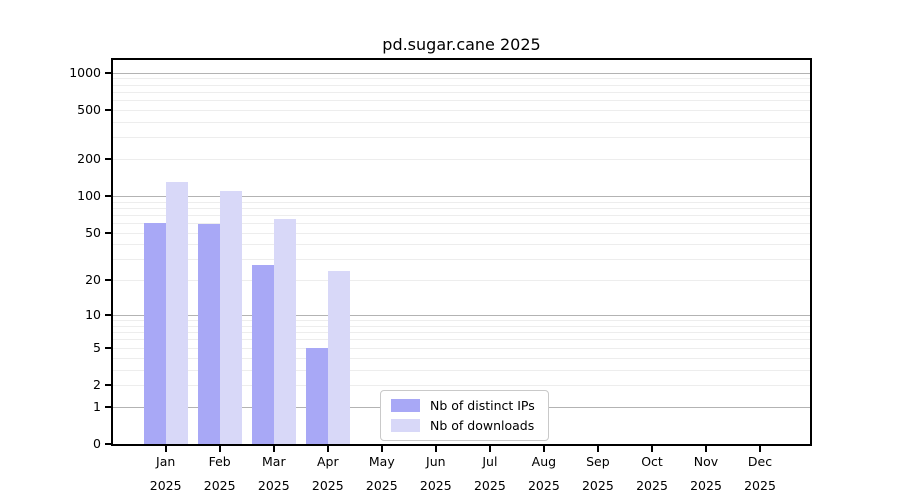 The height and width of the screenshot is (500, 900). I want to click on x-axis-label-mar: Mar 2025, so click(273, 473).